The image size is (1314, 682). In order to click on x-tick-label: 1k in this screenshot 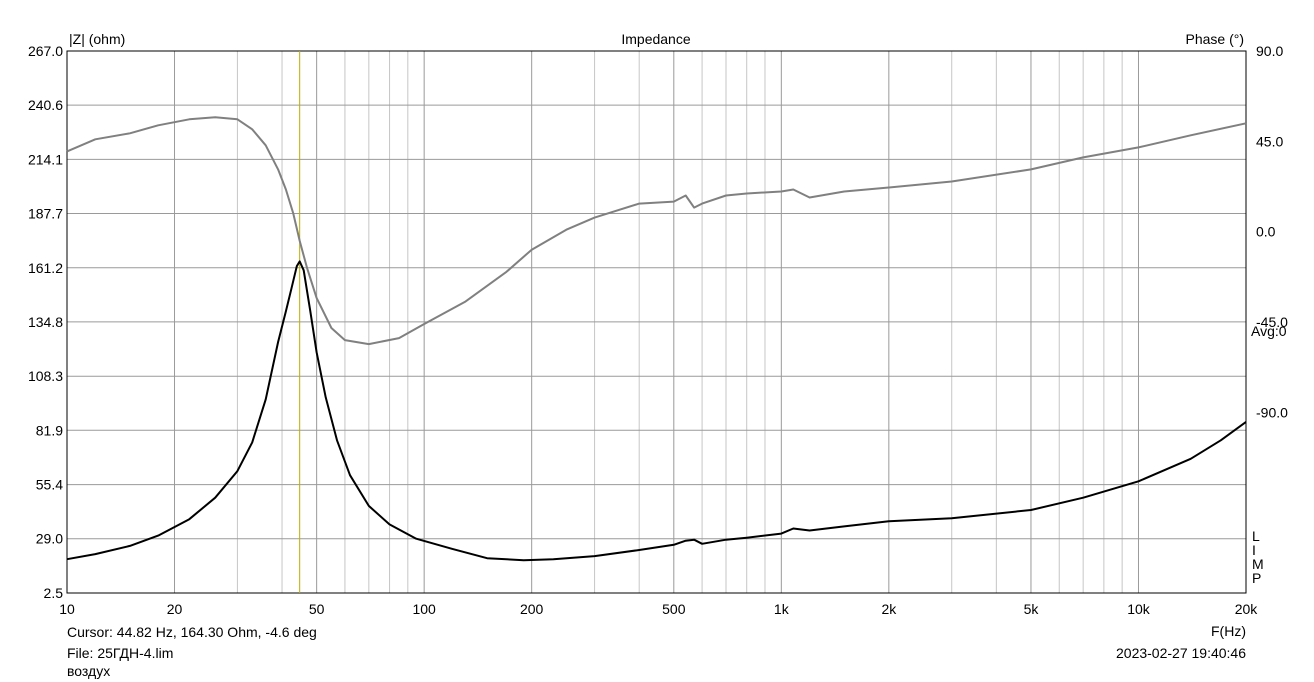, I will do `click(782, 609)`.